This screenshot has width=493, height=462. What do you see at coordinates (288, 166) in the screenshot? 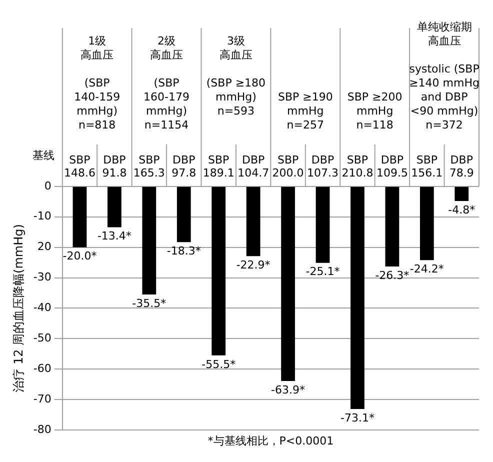
I see `x-tick-label: SBP 200.0` at bounding box center [288, 166].